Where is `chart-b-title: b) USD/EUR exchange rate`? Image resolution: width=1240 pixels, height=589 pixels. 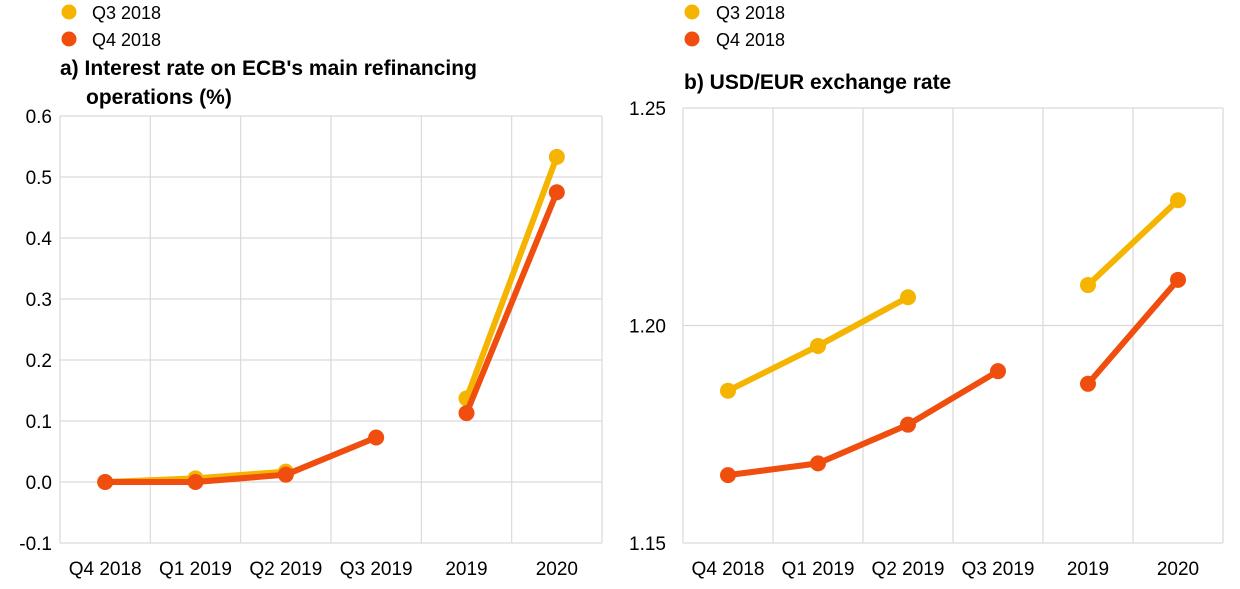
chart-b-title: b) USD/EUR exchange rate is located at coordinates (817, 82).